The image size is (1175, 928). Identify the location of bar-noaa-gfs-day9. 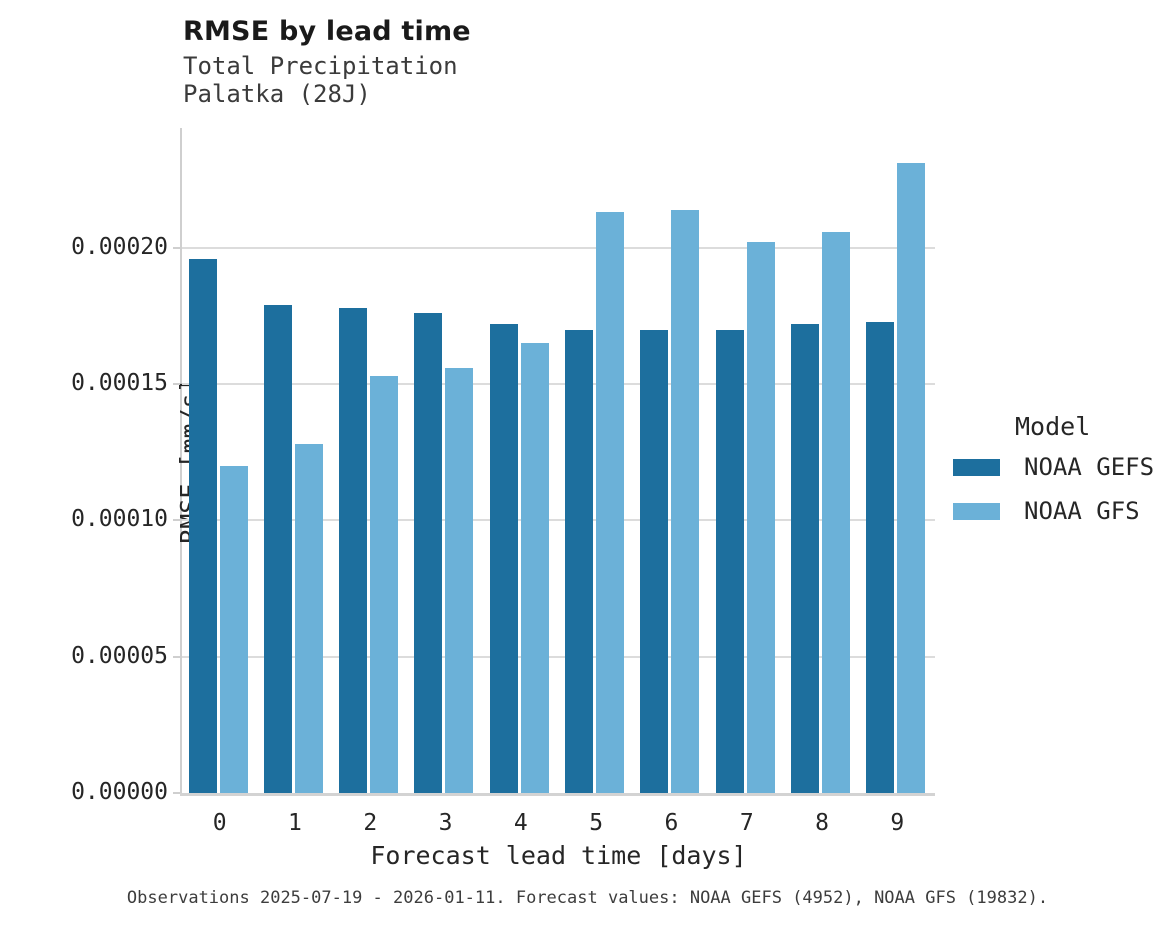
(911, 478).